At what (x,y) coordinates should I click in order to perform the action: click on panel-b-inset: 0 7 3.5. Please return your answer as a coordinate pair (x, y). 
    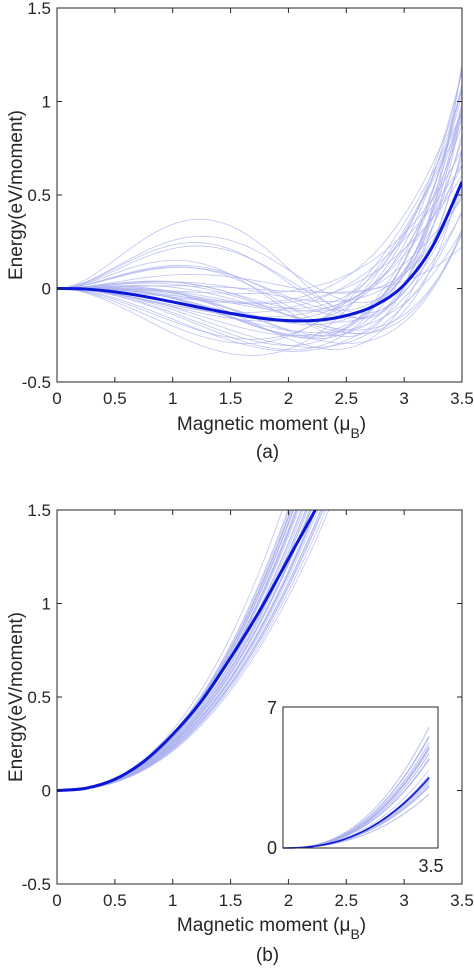
    Looking at the image, I should click on (355, 787).